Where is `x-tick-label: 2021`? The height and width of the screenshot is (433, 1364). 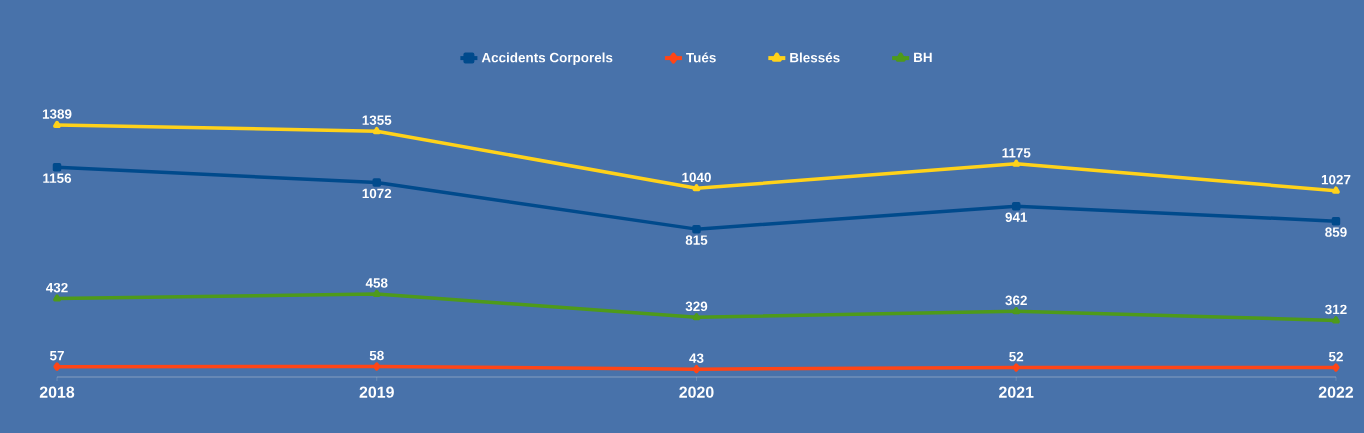
x-tick-label: 2021 is located at coordinates (1016, 392).